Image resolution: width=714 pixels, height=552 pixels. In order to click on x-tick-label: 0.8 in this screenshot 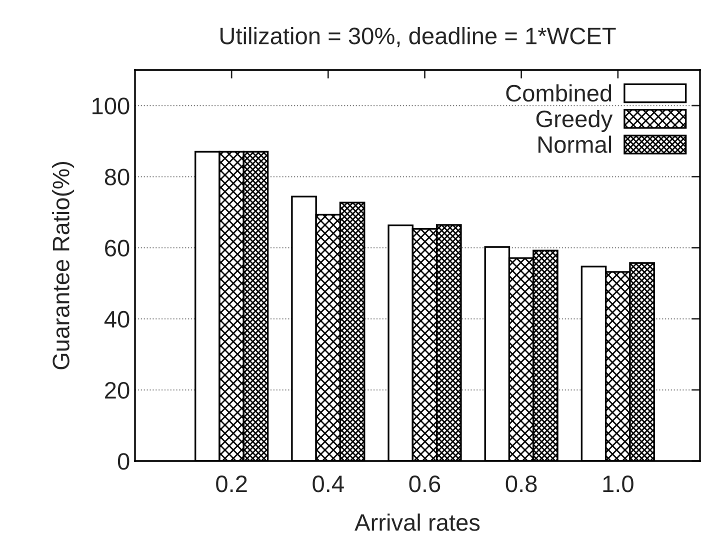, I will do `click(521, 484)`.